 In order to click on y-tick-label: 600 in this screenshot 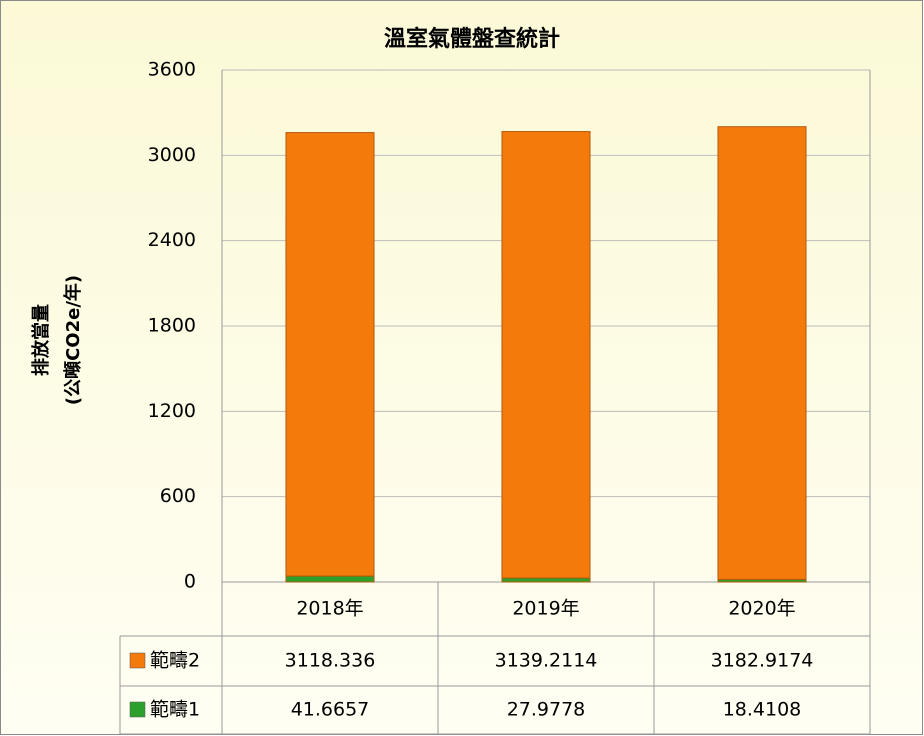, I will do `click(178, 496)`.